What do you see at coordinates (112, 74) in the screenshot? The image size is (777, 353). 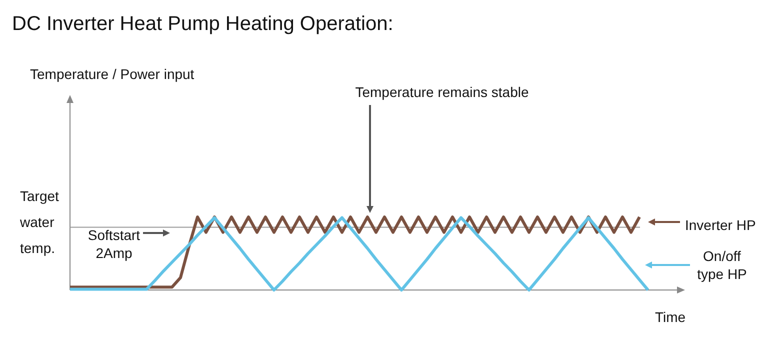 I see `text: Temperature / Power input` at bounding box center [112, 74].